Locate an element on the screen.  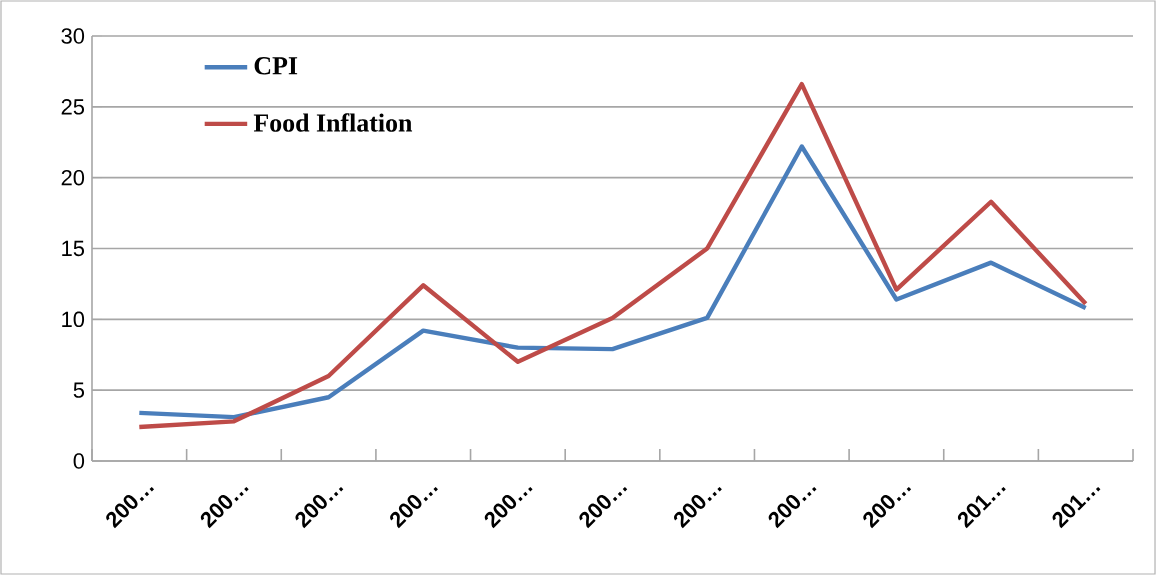
y-tick-label: 0 is located at coordinates (79, 461).